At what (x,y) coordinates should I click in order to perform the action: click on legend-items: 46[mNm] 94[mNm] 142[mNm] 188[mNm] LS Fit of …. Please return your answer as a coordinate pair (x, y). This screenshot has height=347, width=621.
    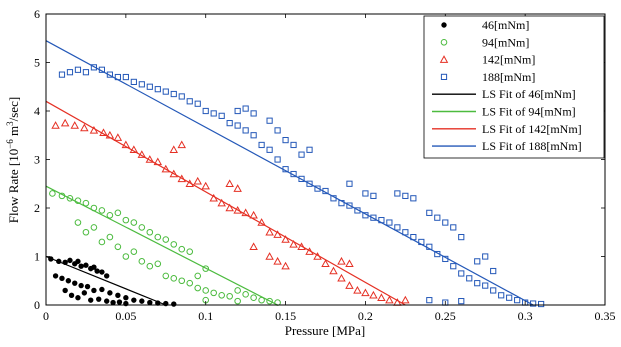
    Looking at the image, I should click on (507, 85).